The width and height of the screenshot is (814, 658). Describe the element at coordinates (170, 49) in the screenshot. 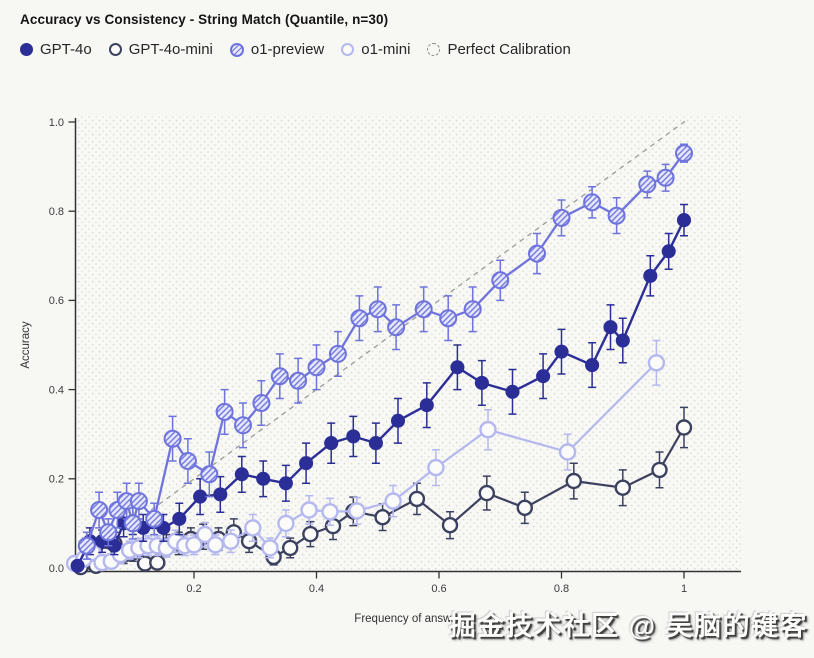

I see `legend-label: GPT-4o-mini` at that location.